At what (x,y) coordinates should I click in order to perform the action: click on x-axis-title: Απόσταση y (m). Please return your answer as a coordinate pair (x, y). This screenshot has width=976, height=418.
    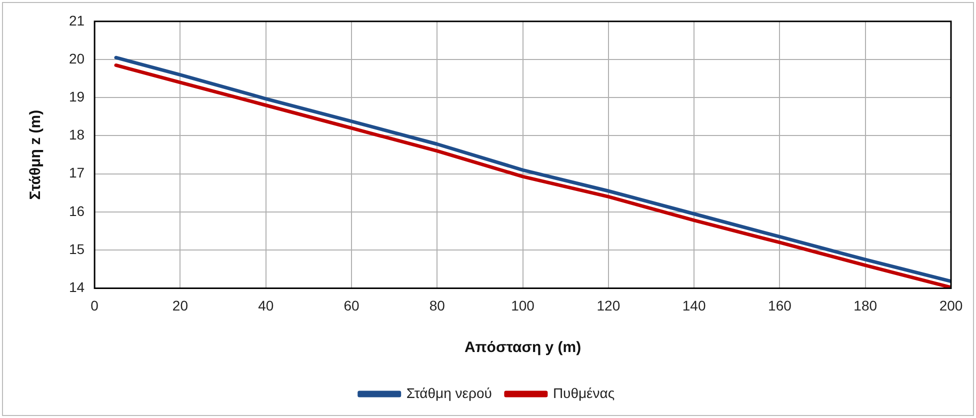
    Looking at the image, I should click on (523, 347).